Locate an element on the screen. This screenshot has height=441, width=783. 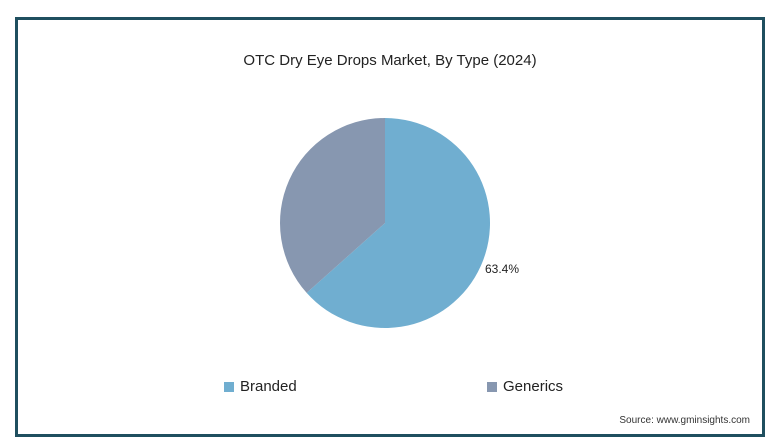
legend-label-generics: Generics is located at coordinates (533, 386).